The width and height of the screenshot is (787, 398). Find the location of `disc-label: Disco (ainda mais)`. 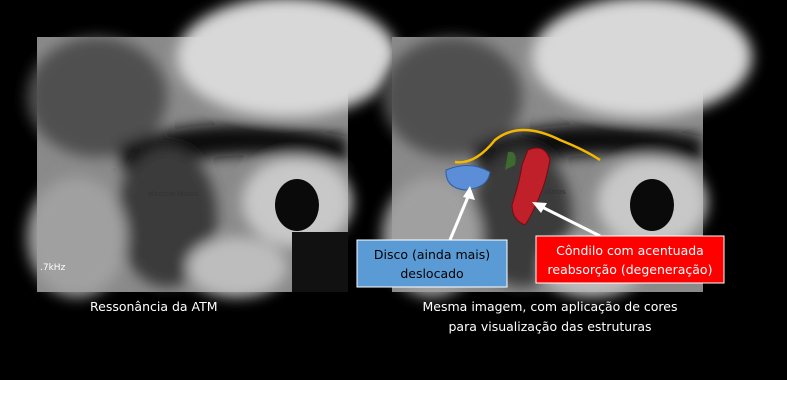

disc-label: Disco (ainda mais) is located at coordinates (432, 254).